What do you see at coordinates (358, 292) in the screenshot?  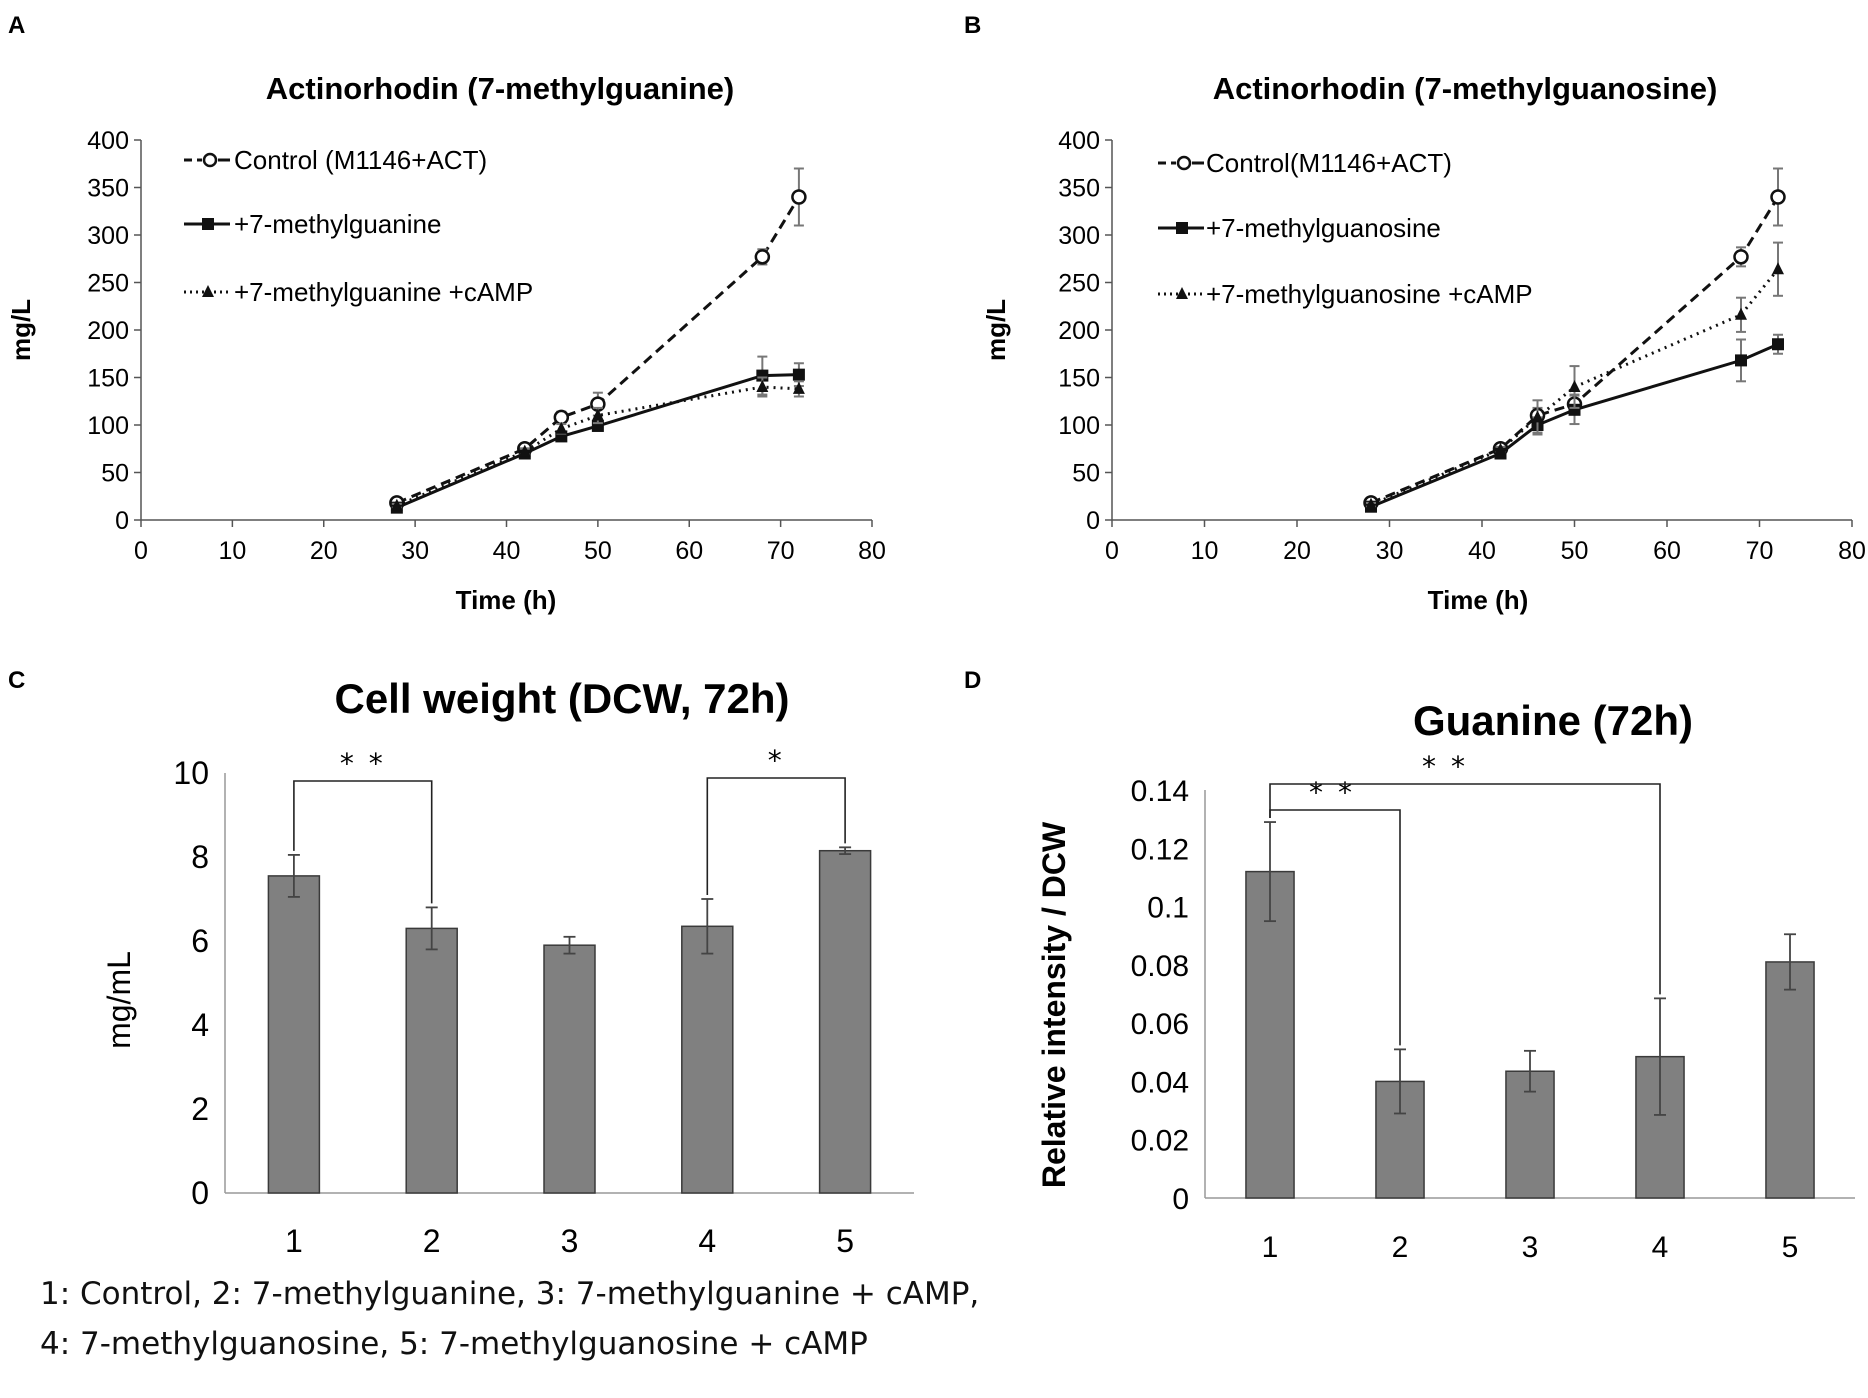 I see `legend-item-7-methylguanine-camp: +7-methylguanine +cAMP` at bounding box center [358, 292].